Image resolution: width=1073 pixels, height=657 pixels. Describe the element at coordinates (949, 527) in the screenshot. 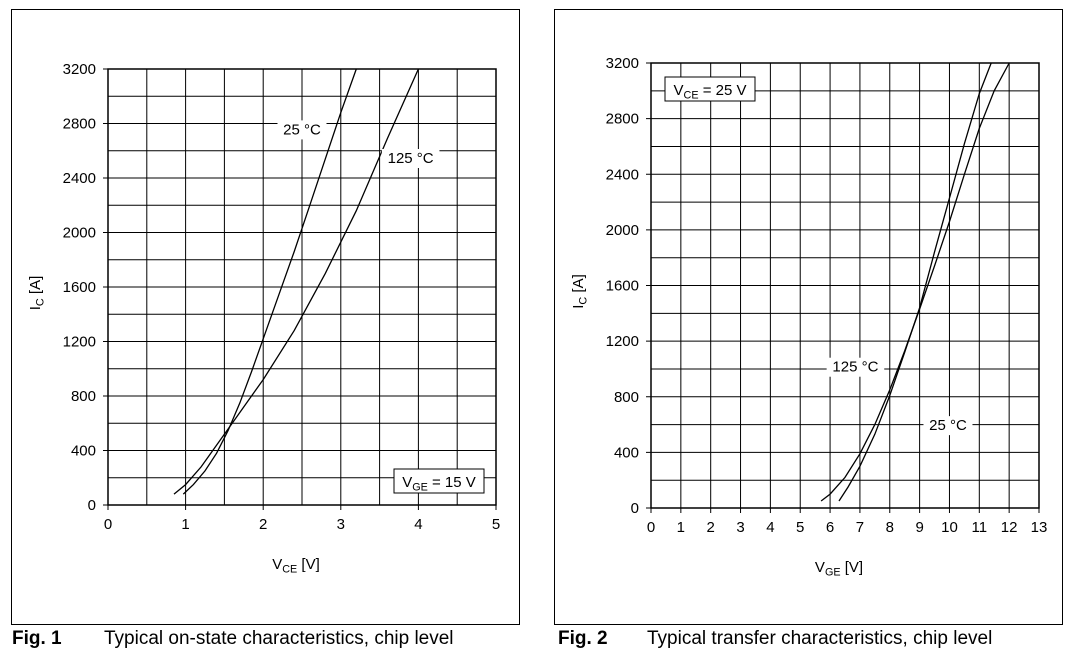

I see `x-tick-label: 10` at that location.